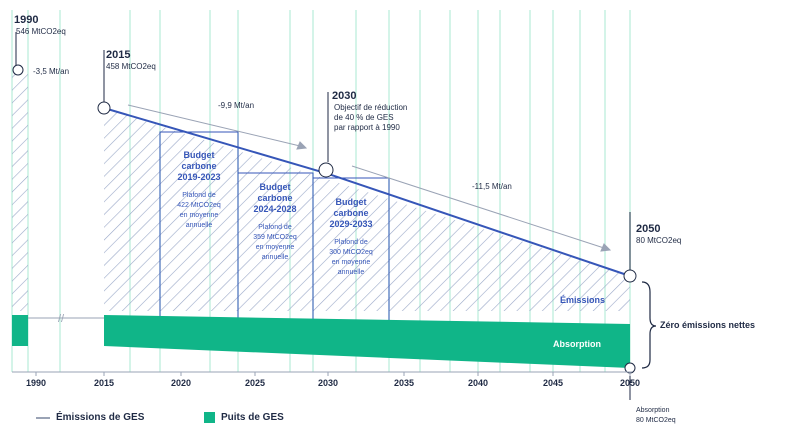 This screenshot has width=788, height=429. I want to click on label-2015-value: 458 MtCO2eq, so click(131, 66).